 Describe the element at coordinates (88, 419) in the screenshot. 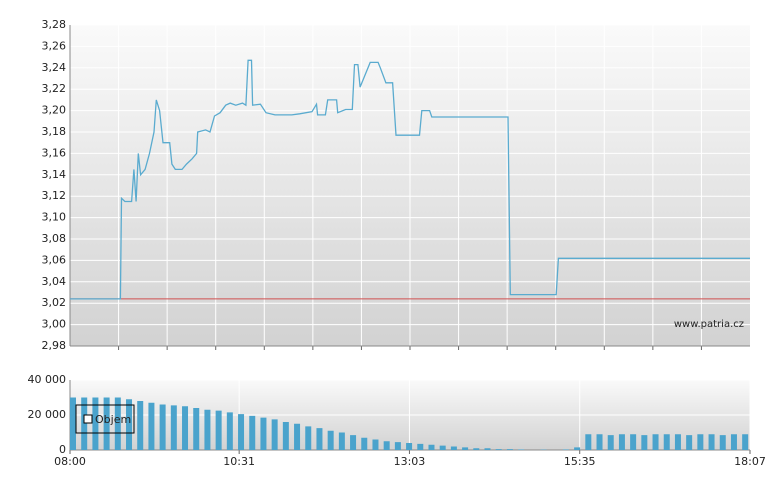

I see `legend-swatch` at that location.